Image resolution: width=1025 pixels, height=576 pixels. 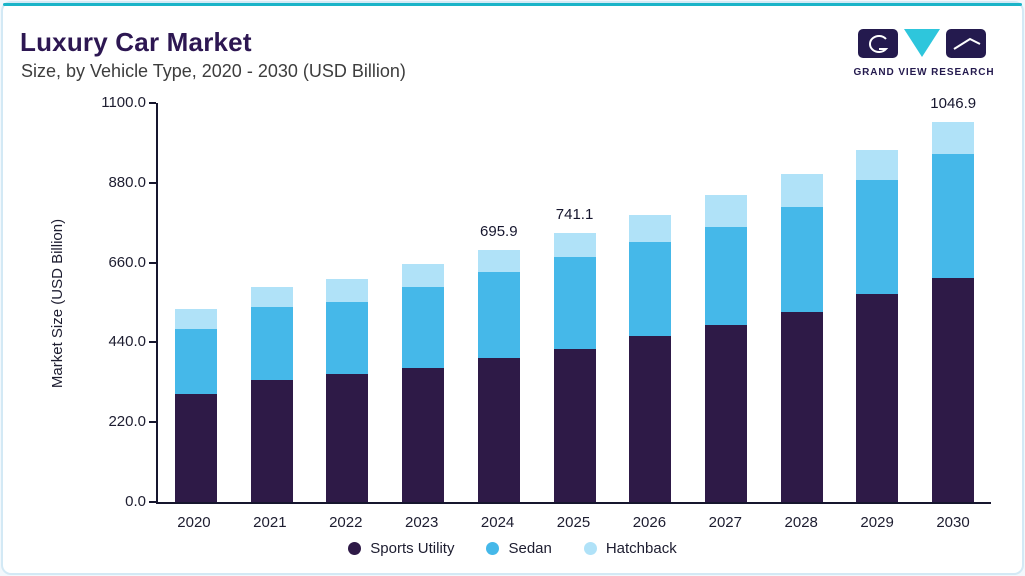 I want to click on y-tick-label: 660.0, so click(x=127, y=262).